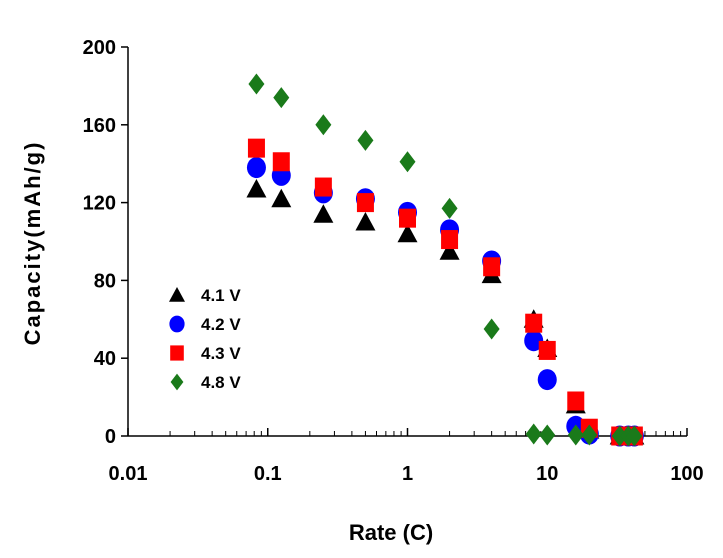  Describe the element at coordinates (99, 204) in the screenshot. I see `y-tick-label: 120` at that location.